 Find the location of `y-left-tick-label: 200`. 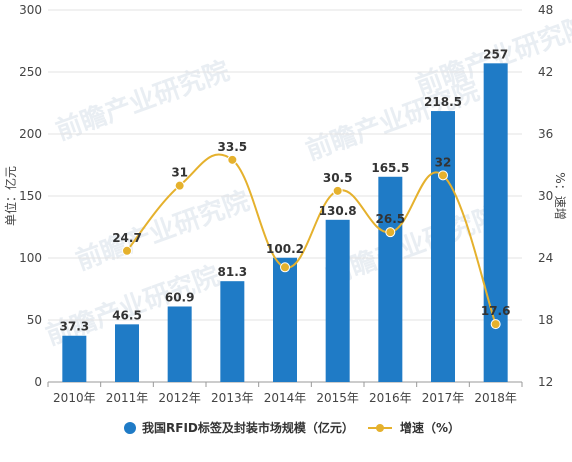

y-left-tick-label: 200 is located at coordinates (30, 134).